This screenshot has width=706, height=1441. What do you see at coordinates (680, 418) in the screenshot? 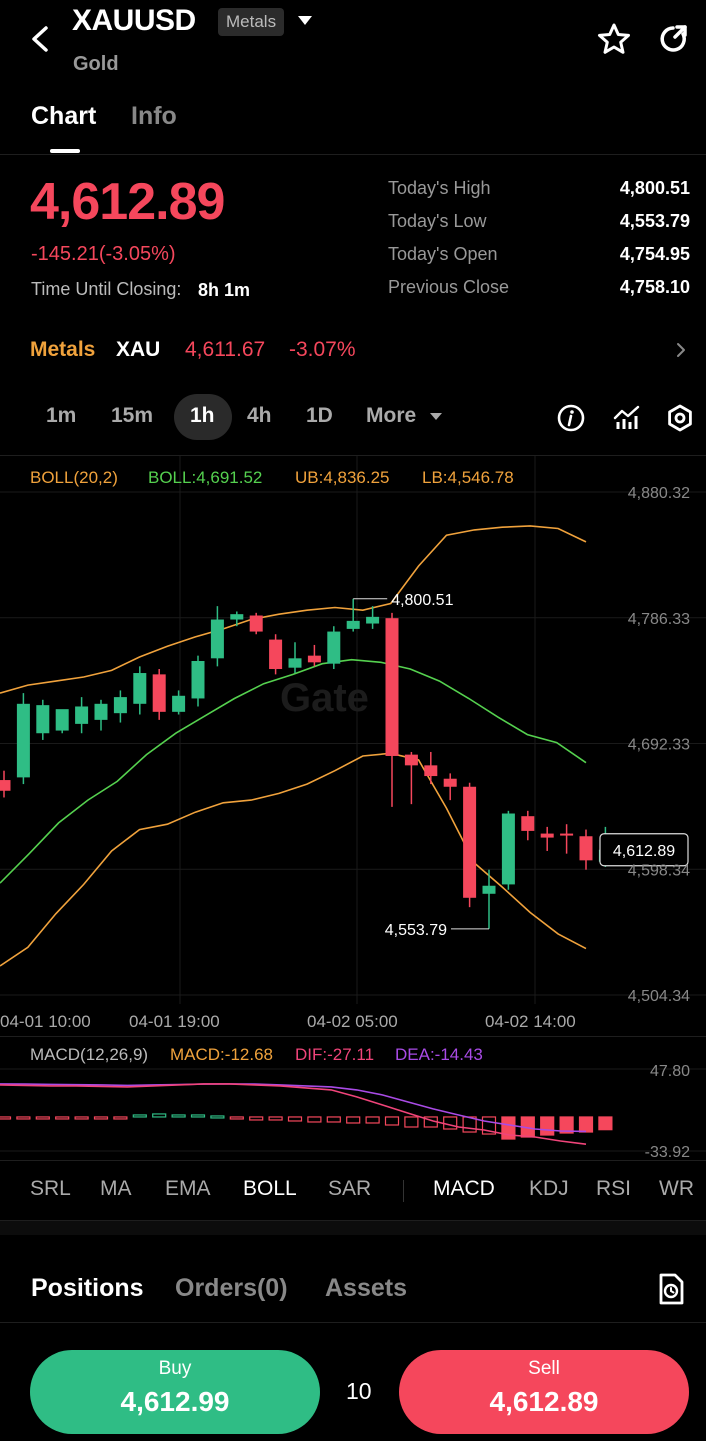
I see `settings-icon` at bounding box center [680, 418].